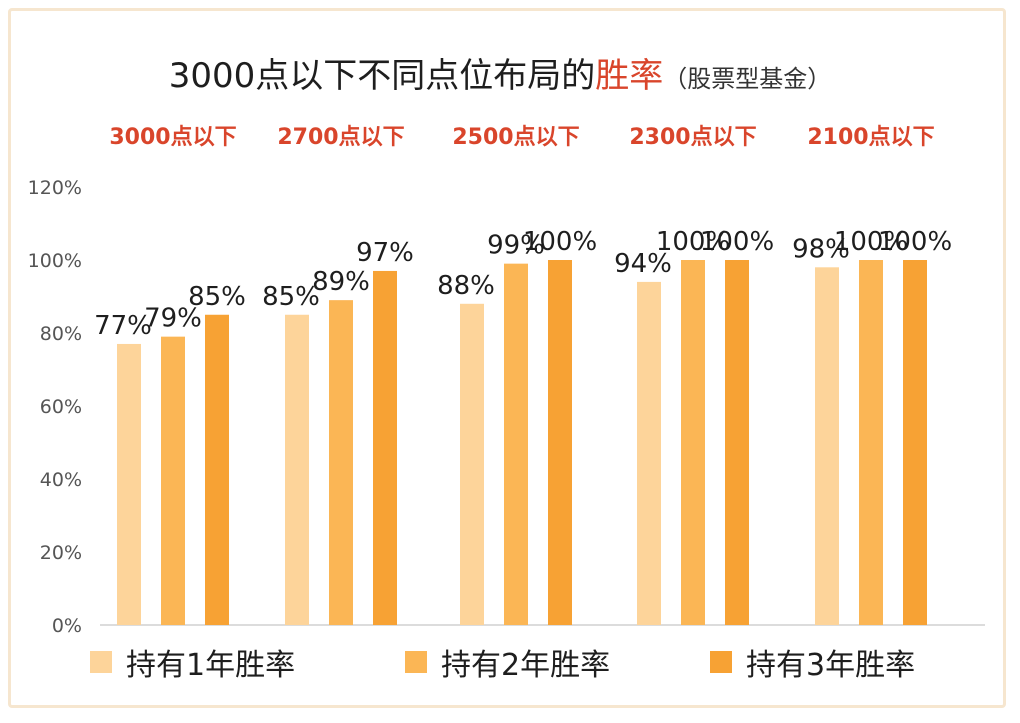  I want to click on legend-item: 持有2年胜率, so click(507, 662).